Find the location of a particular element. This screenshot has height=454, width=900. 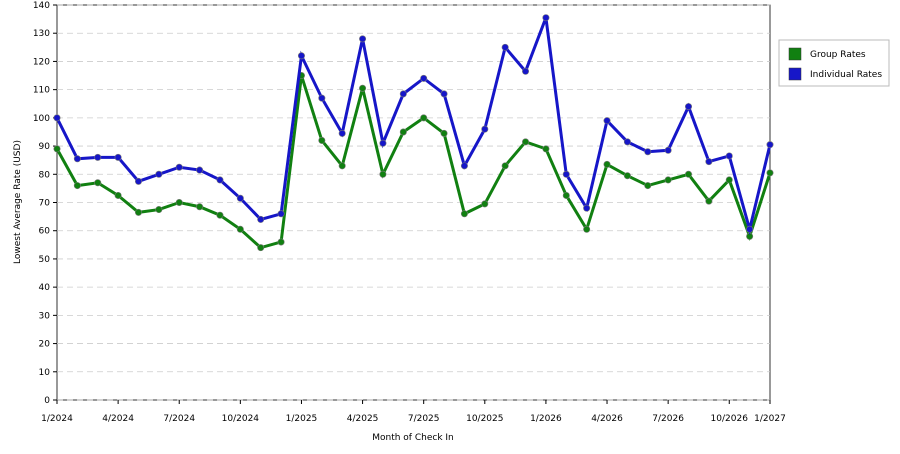

y-tick-label: 0 is located at coordinates (47, 401).